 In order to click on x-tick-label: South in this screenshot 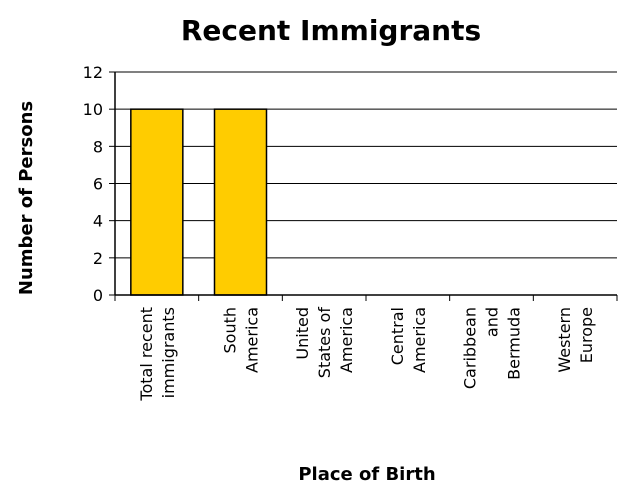, I will do `click(230, 330)`.